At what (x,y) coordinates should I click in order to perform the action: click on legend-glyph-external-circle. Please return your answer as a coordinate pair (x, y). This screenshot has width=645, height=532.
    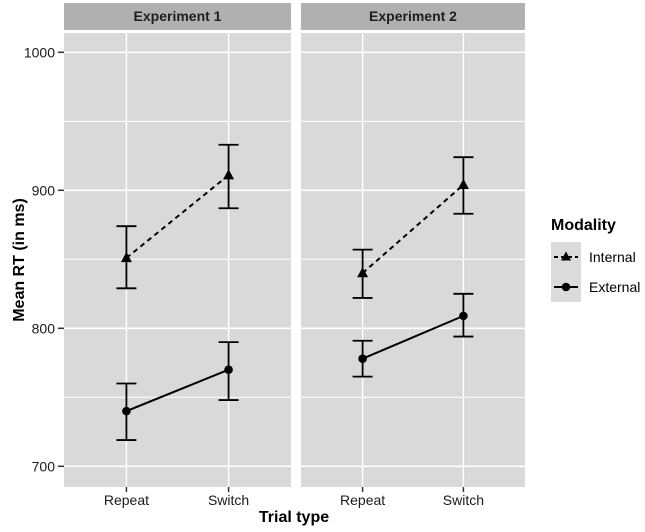
    Looking at the image, I should click on (566, 287).